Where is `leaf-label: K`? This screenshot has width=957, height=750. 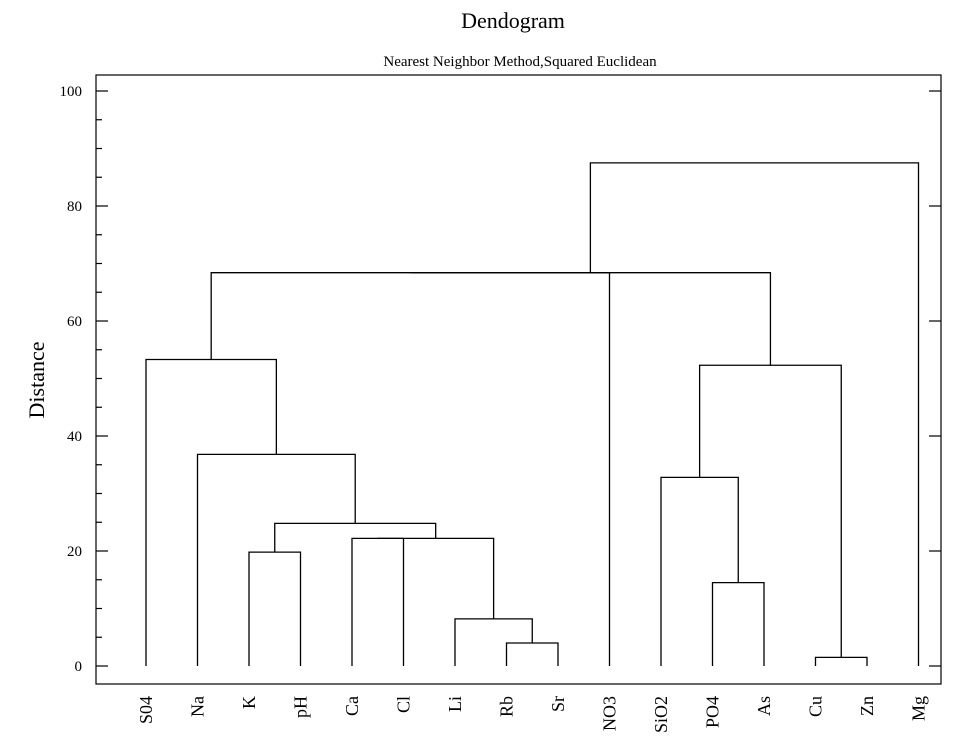 leaf-label: K is located at coordinates (249, 702).